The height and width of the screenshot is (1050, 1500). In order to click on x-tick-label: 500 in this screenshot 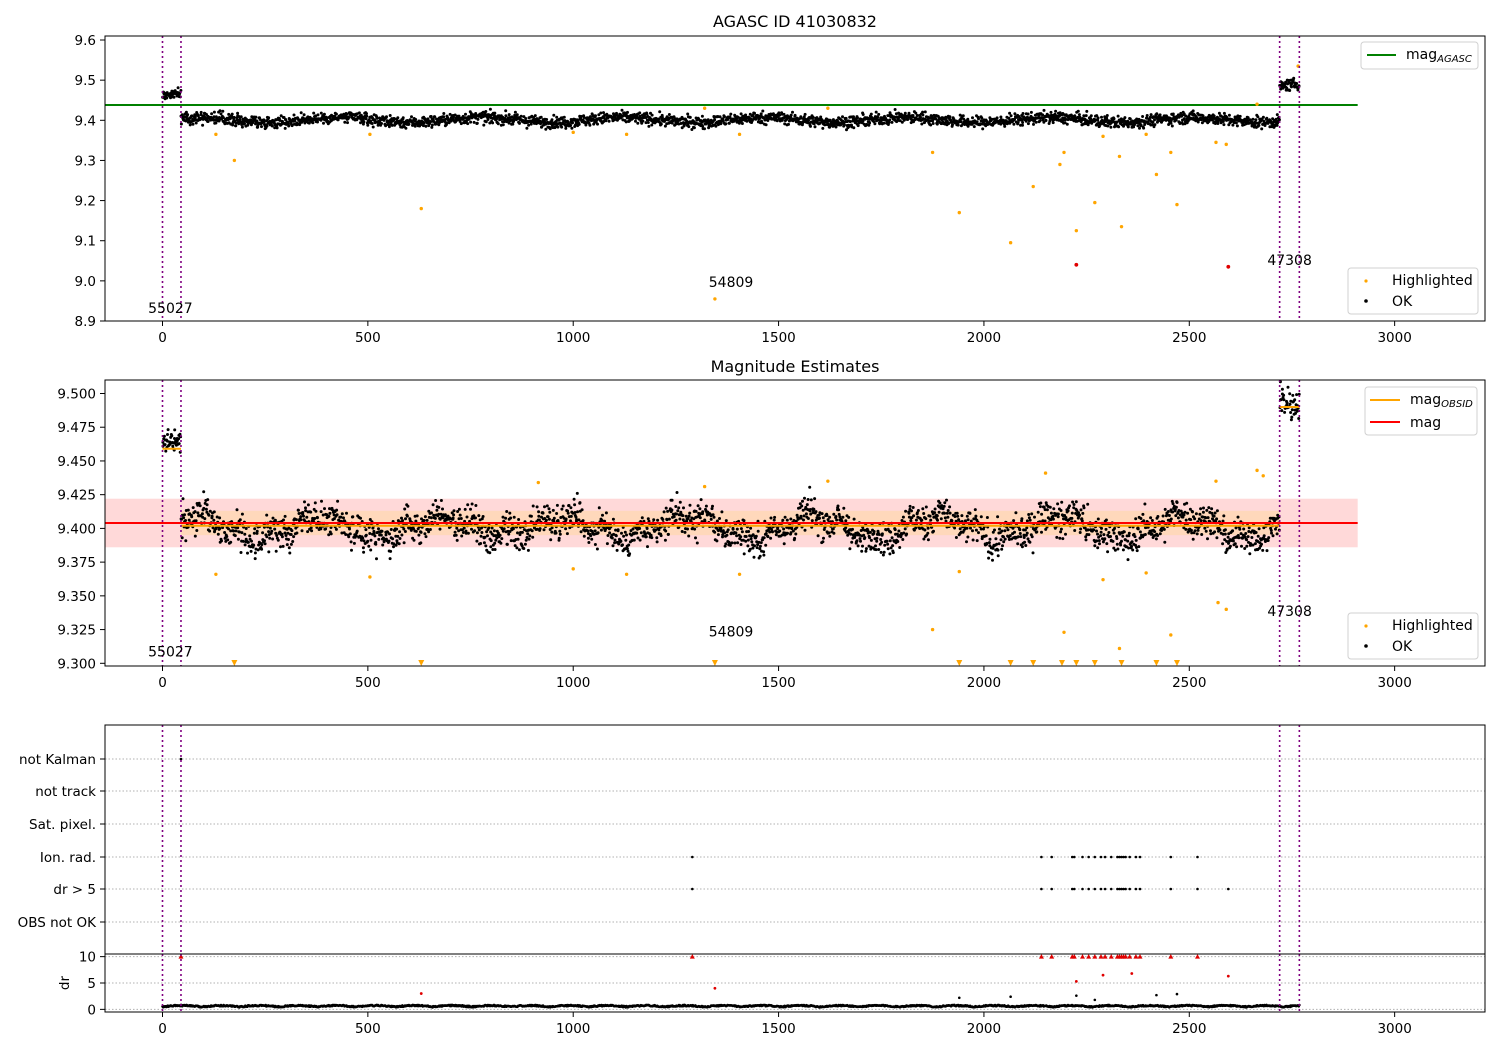, I will do `click(368, 338)`.